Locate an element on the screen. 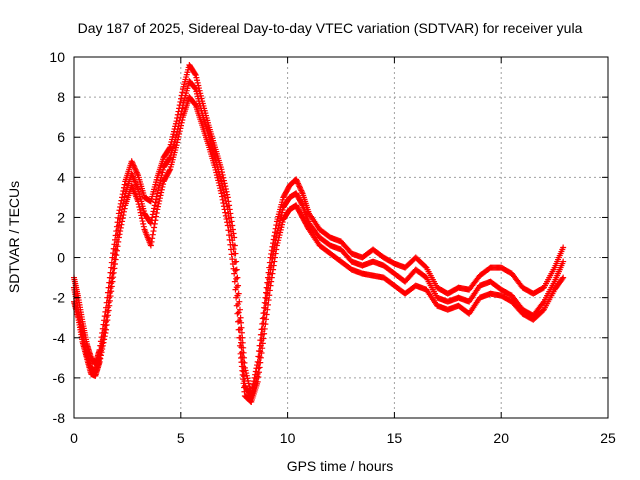 The image size is (640, 480). x-tick-label: 5 is located at coordinates (181, 438).